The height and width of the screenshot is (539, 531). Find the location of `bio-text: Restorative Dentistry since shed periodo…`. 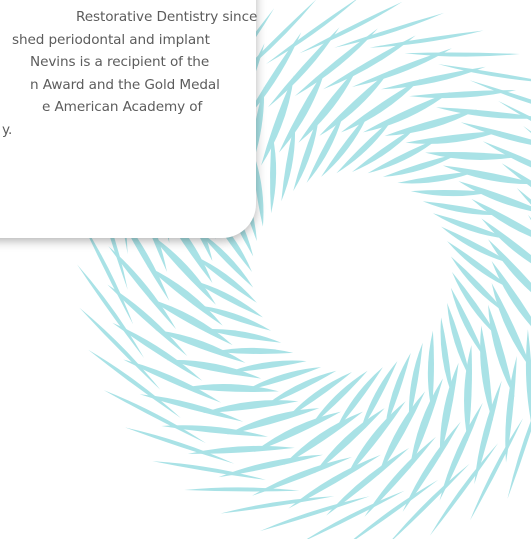

bio-text: Restorative Dentistry since shed periodo… is located at coordinates (129, 73).